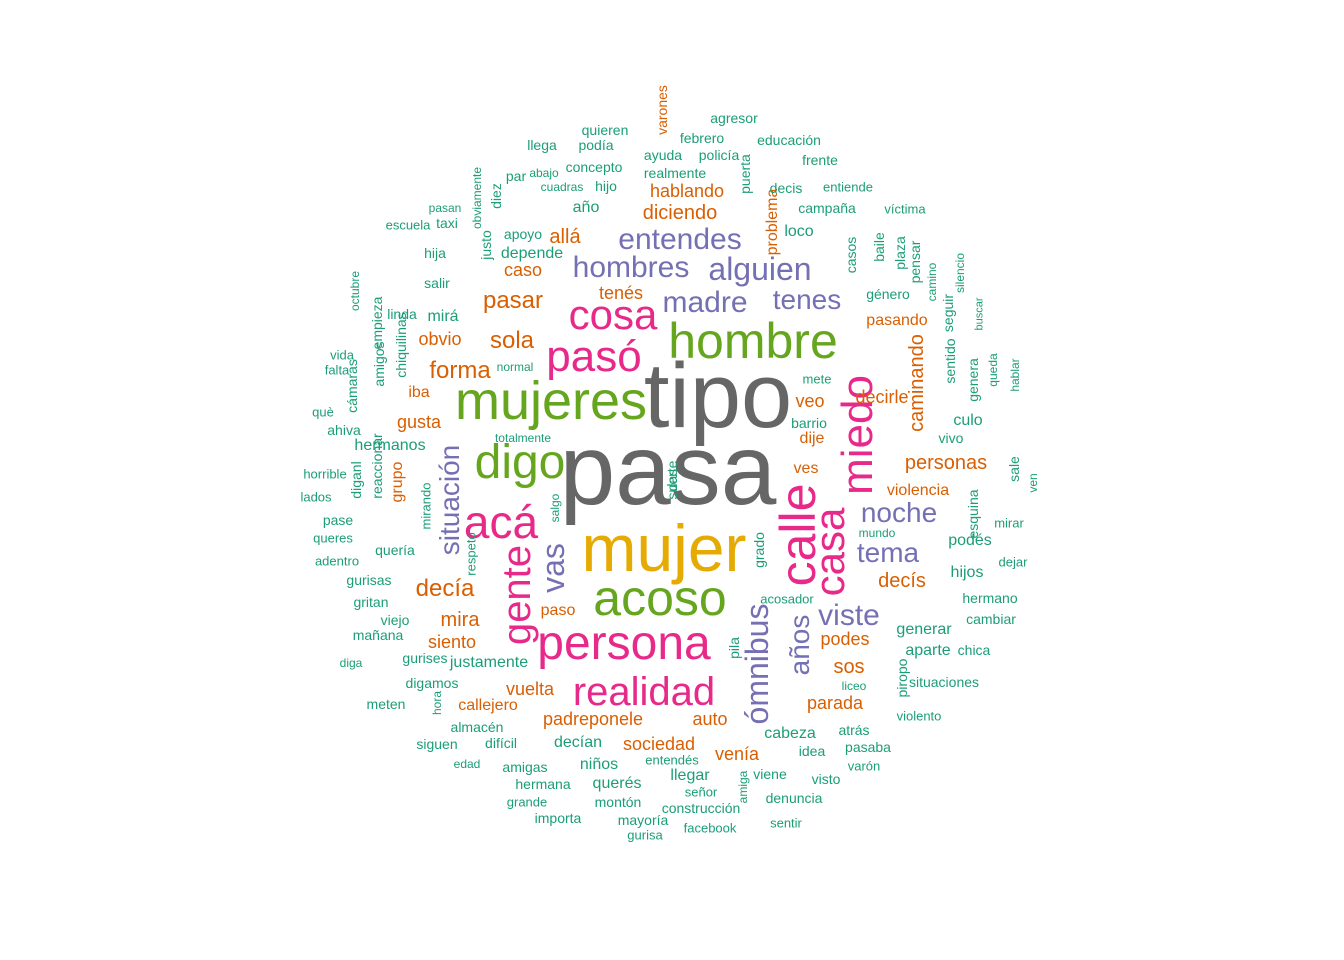 This screenshot has width=1344, height=960. I want to click on cloud-word: siguen, so click(437, 744).